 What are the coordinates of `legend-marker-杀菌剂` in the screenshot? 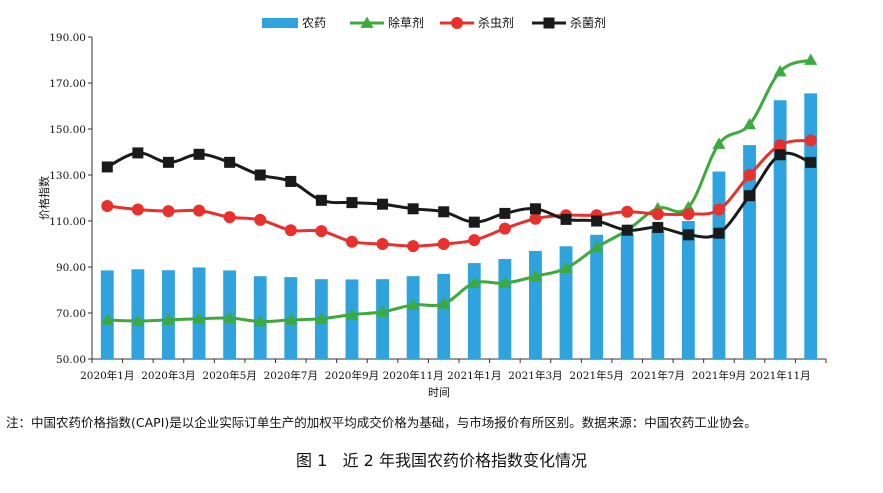 It's located at (549, 23).